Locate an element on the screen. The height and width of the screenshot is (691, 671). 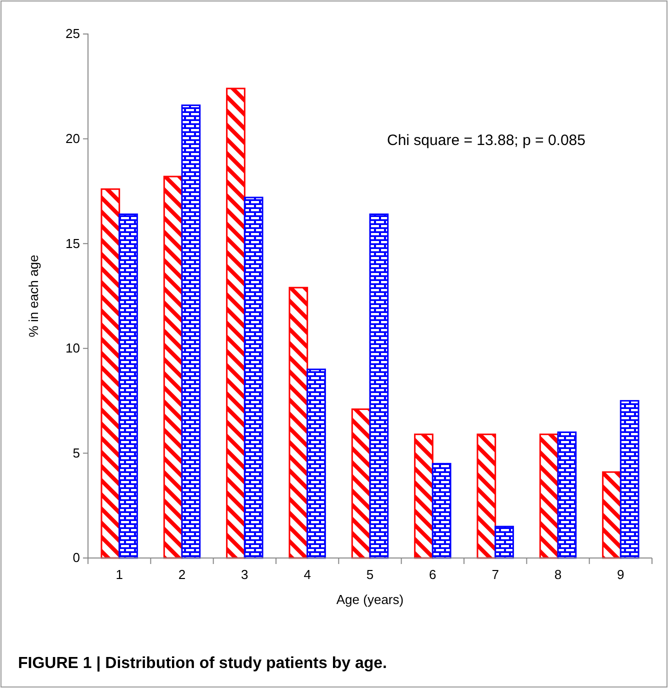
y-tick-label: 5 is located at coordinates (76, 452).